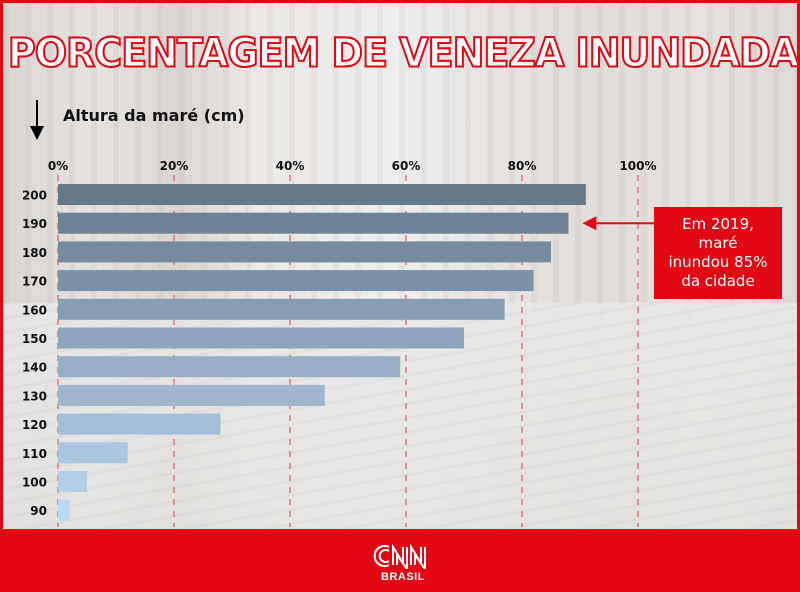 This screenshot has width=800, height=592. Describe the element at coordinates (399, 556) in the screenshot. I see `cnn-logo-icon` at that location.